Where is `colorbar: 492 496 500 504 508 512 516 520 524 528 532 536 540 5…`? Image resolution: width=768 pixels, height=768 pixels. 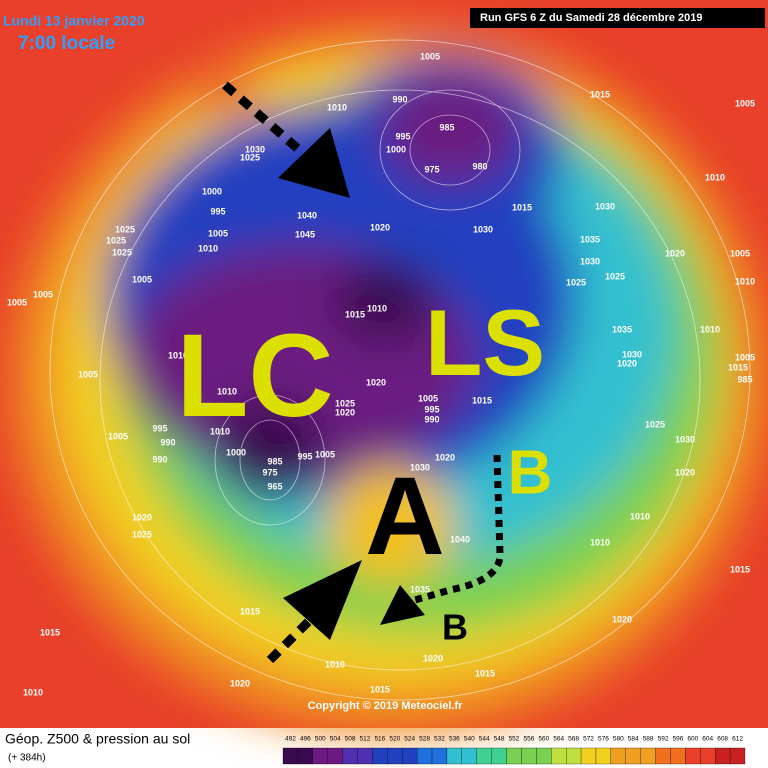
colorbar: 492 496 500 504 508 512 516 520 524 528 532 536 540 5… is located at coordinates (514, 750).